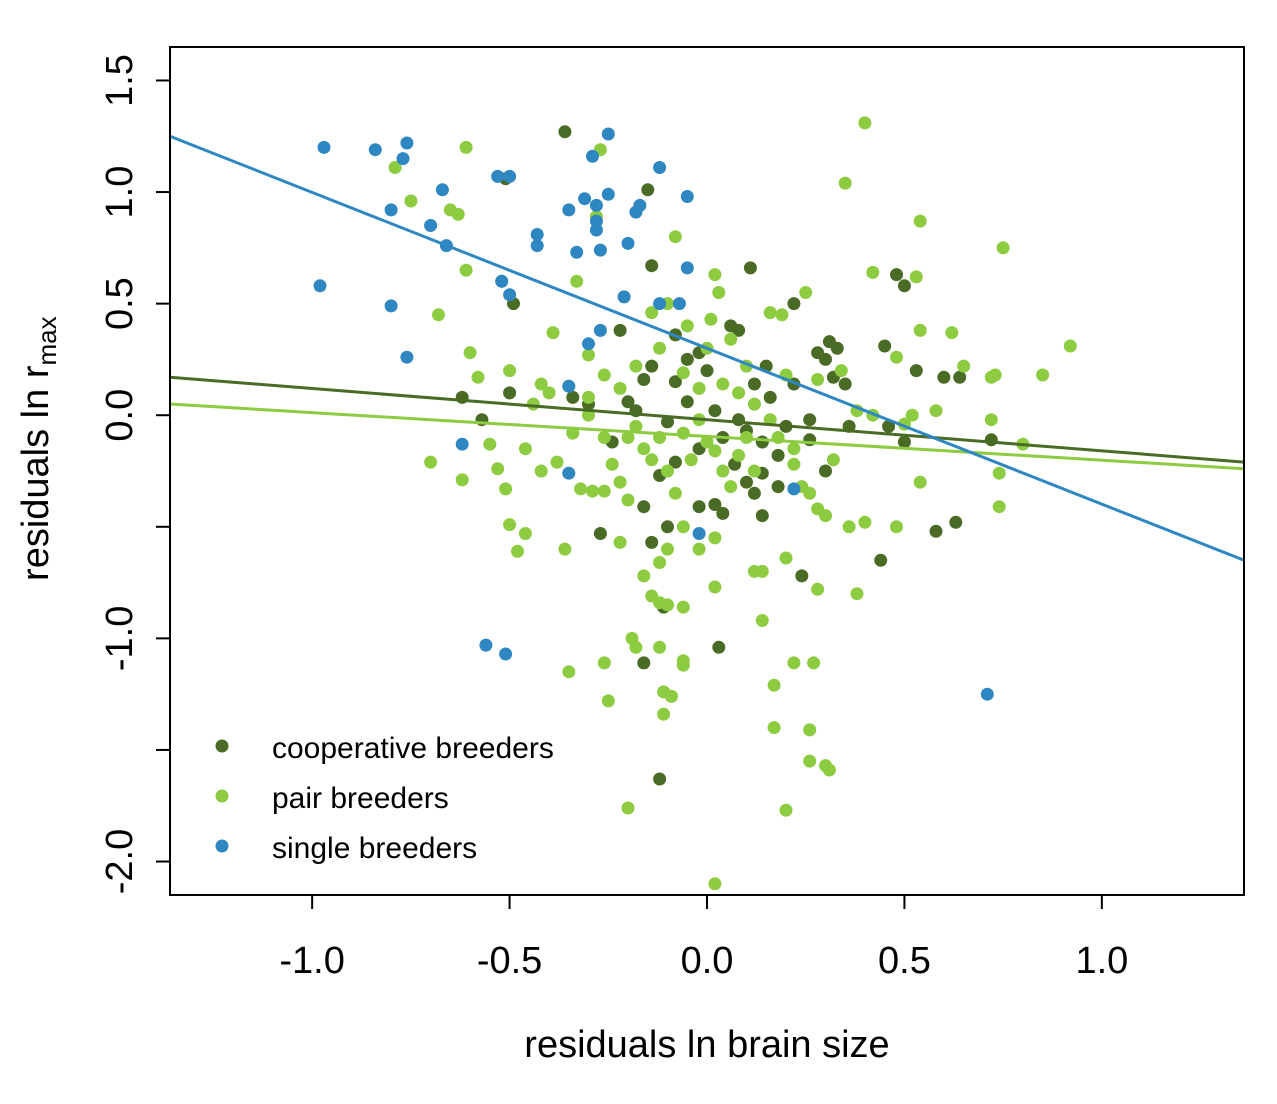  What do you see at coordinates (707, 961) in the screenshot?
I see `x-tick-label: 0.0` at bounding box center [707, 961].